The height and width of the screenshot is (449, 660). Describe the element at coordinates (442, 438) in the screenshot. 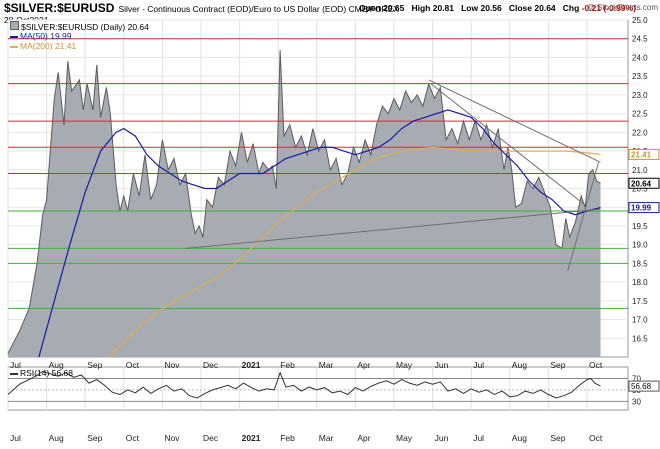

I see `x-tick-label-rsi: Jun` at that location.